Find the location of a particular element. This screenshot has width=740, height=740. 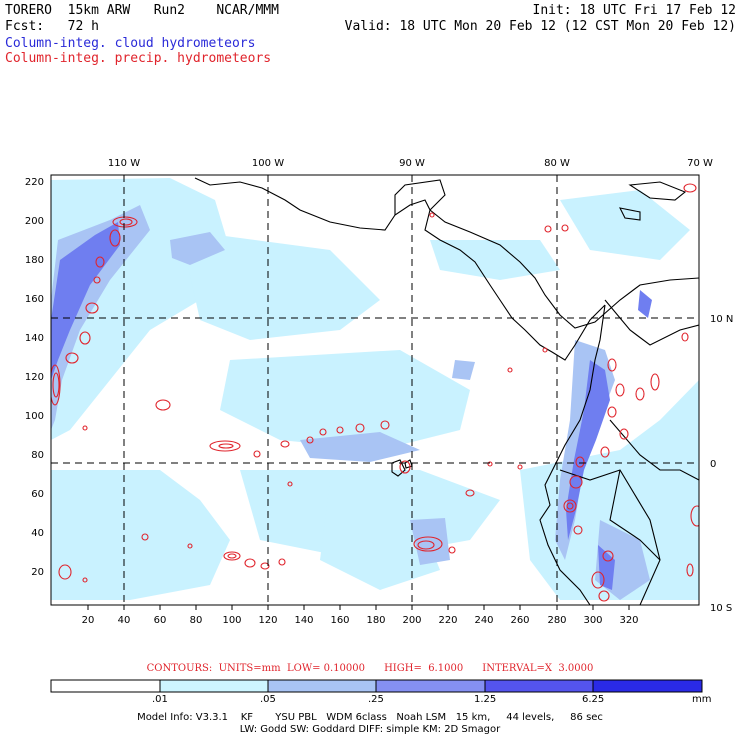

colorbar is located at coordinates (376, 686).